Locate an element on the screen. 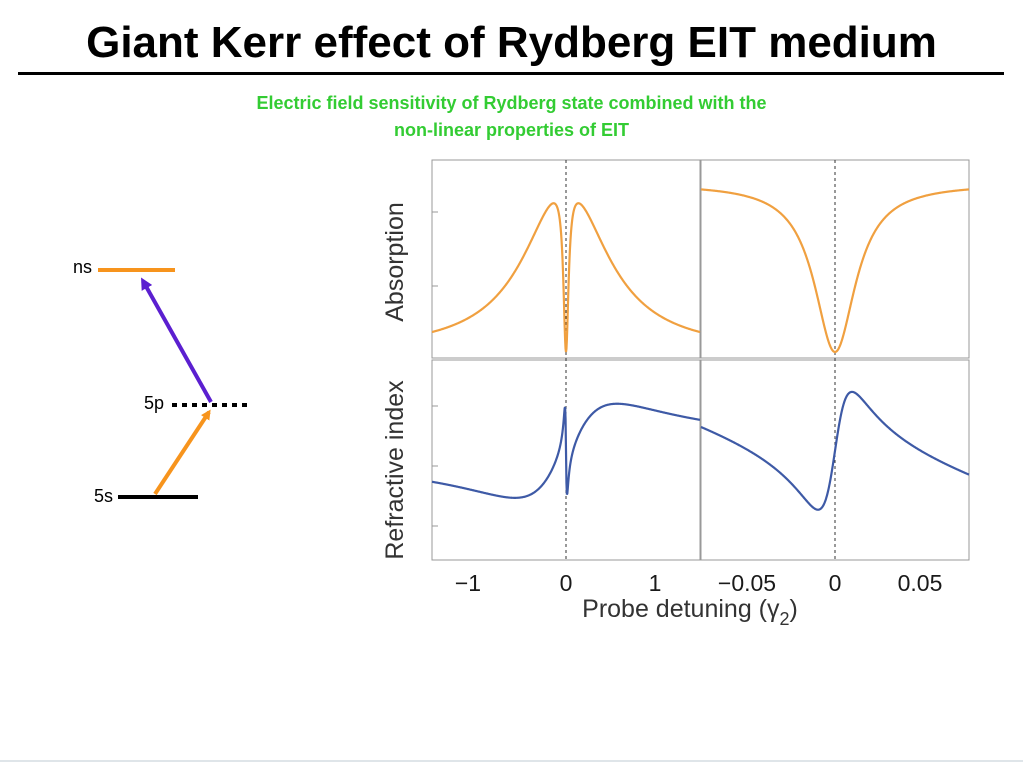 The height and width of the screenshot is (767, 1023). zero-lines is located at coordinates (700, 360).